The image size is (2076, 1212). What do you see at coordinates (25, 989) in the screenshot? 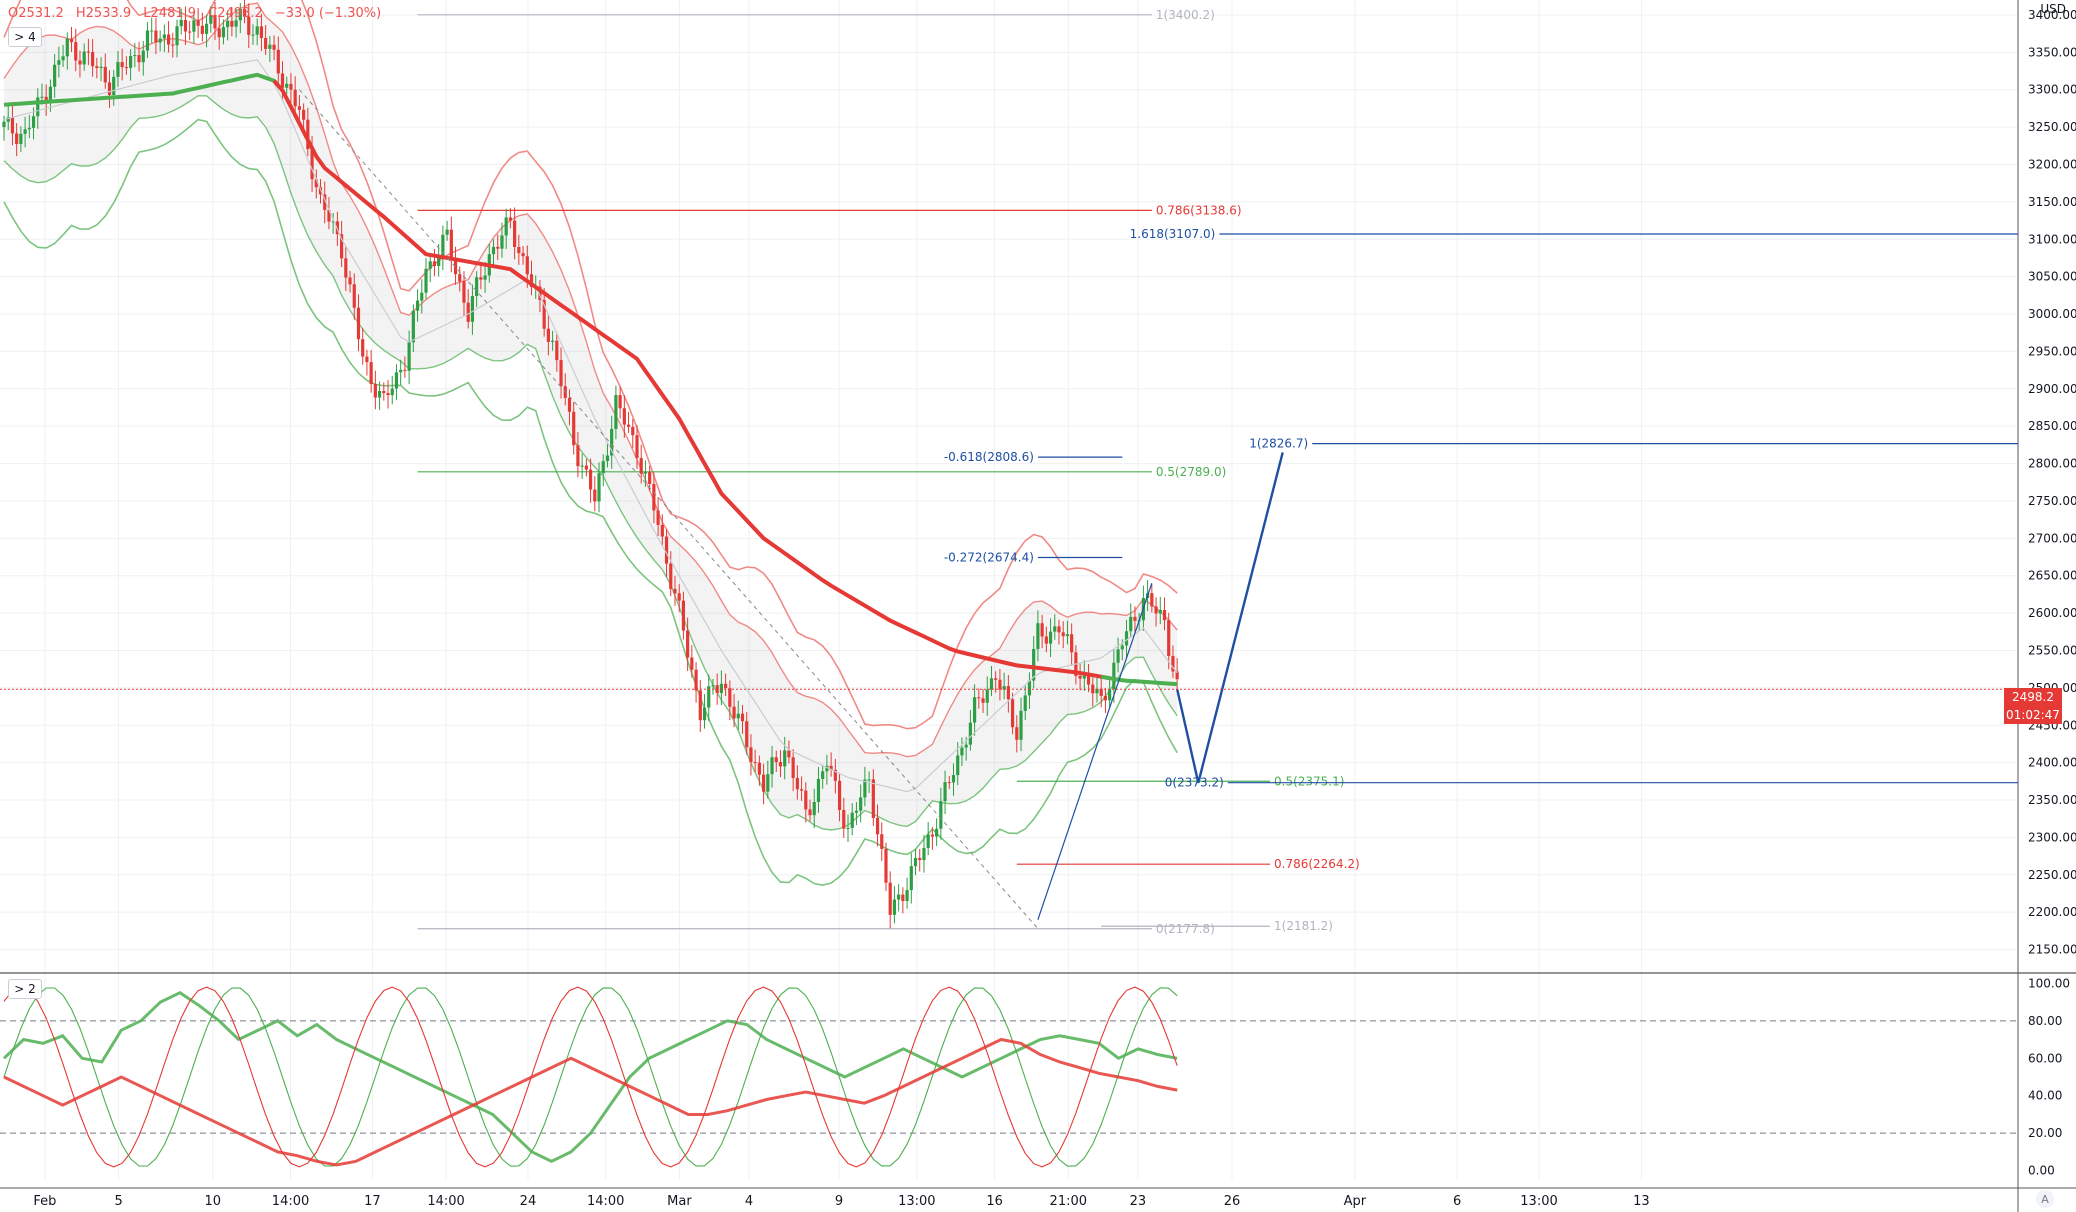
I see `oscillator-pane-toggle-button: > 2` at bounding box center [25, 989].